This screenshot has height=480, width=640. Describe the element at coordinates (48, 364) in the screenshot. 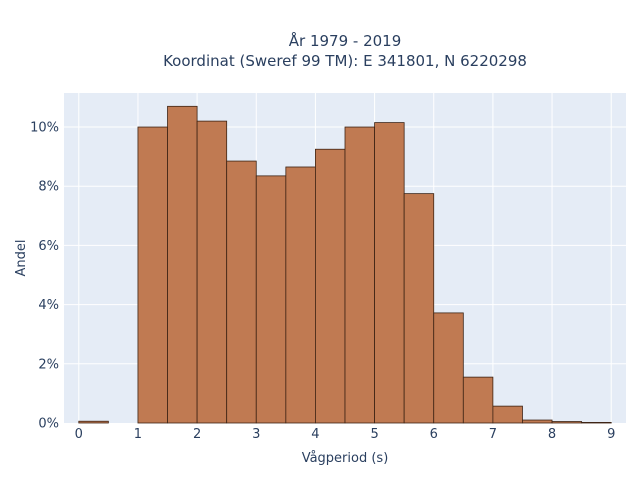

I see `y-tick-label-1: 2%` at that location.